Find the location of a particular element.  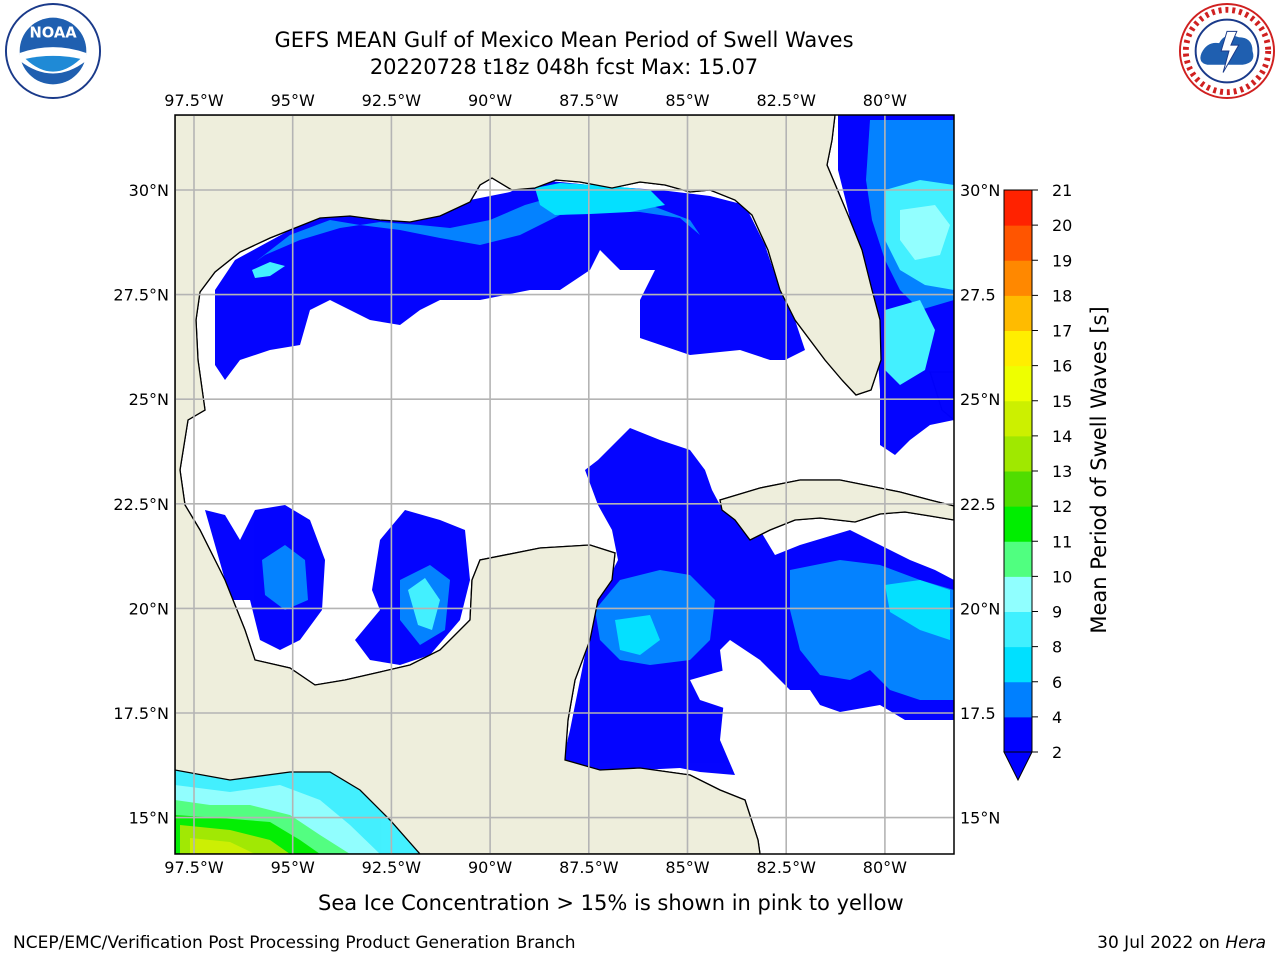

lon-label-top: 87.5°W is located at coordinates (589, 100).